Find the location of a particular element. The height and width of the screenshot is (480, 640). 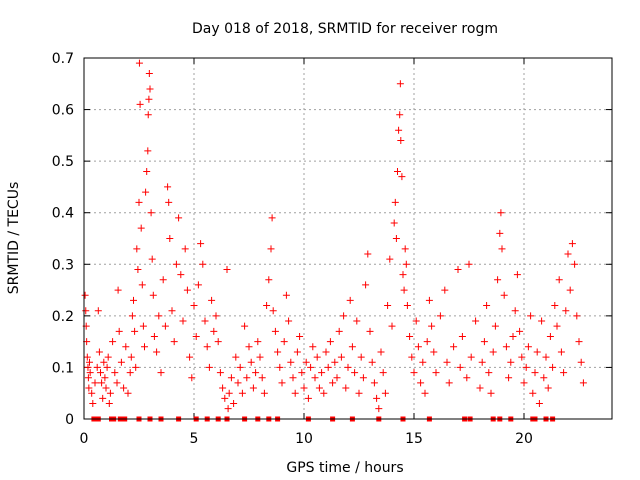

x-tick-label: 0 is located at coordinates (84, 439).